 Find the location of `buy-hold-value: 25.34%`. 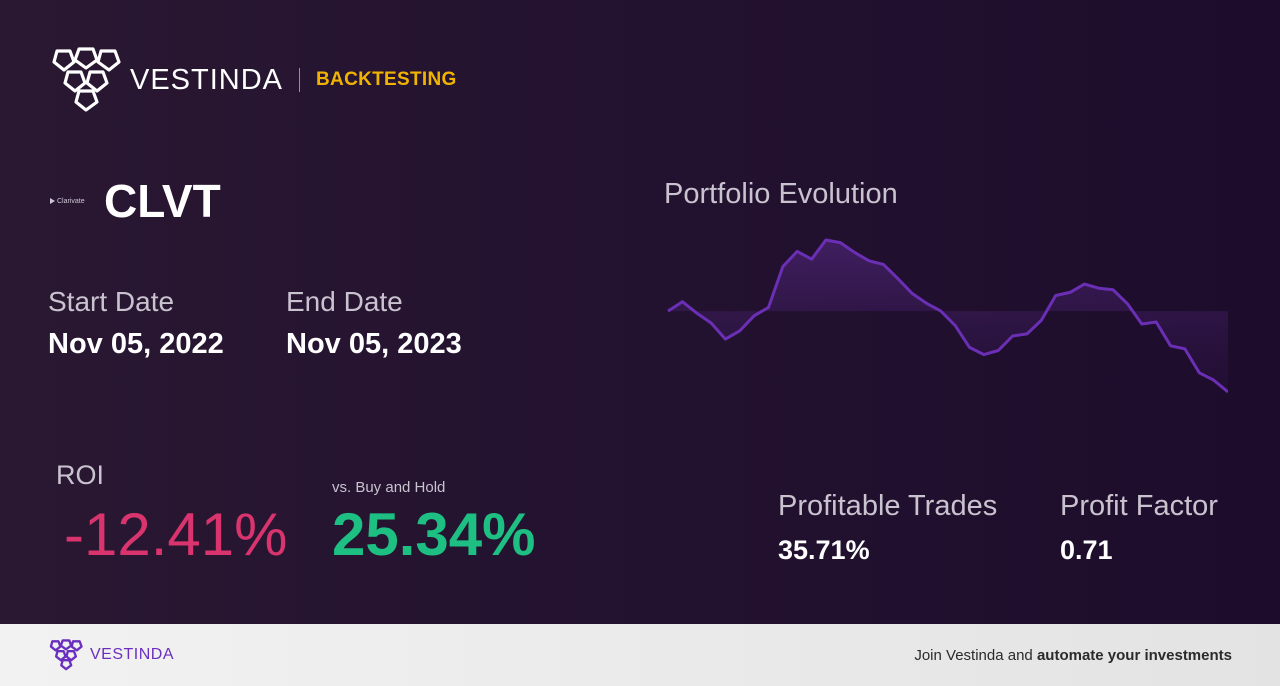

buy-hold-value: 25.34% is located at coordinates (434, 534).